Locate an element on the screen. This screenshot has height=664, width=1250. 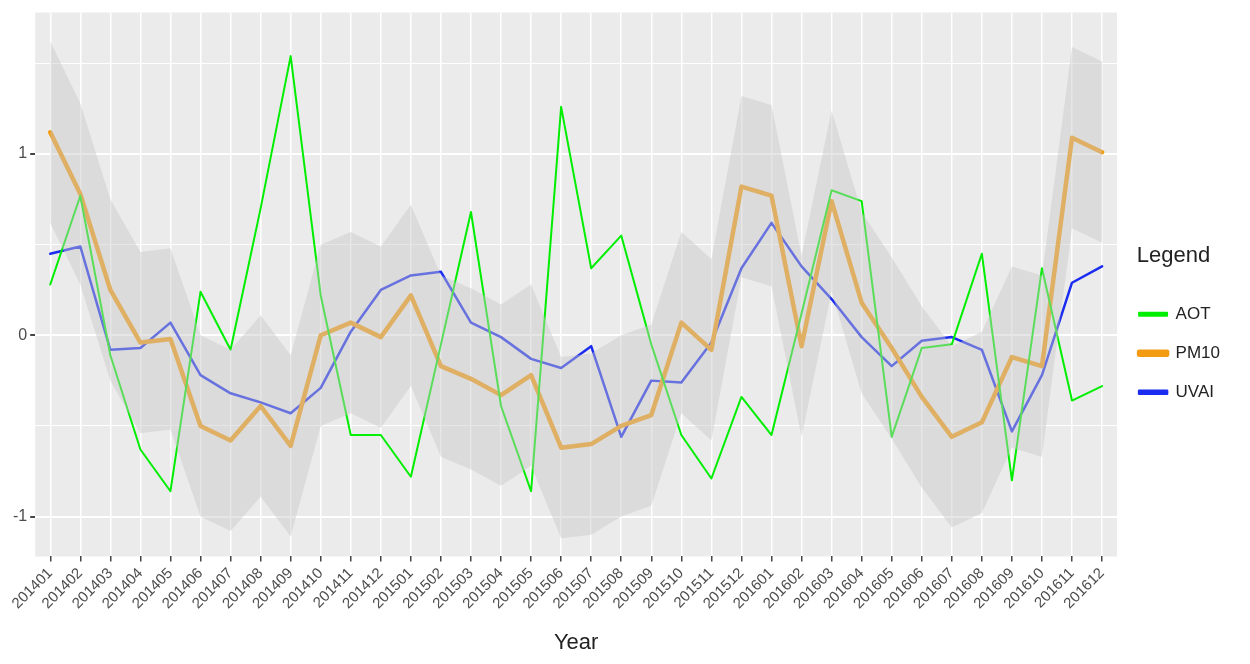
legend-label: AOT is located at coordinates (1193, 313).